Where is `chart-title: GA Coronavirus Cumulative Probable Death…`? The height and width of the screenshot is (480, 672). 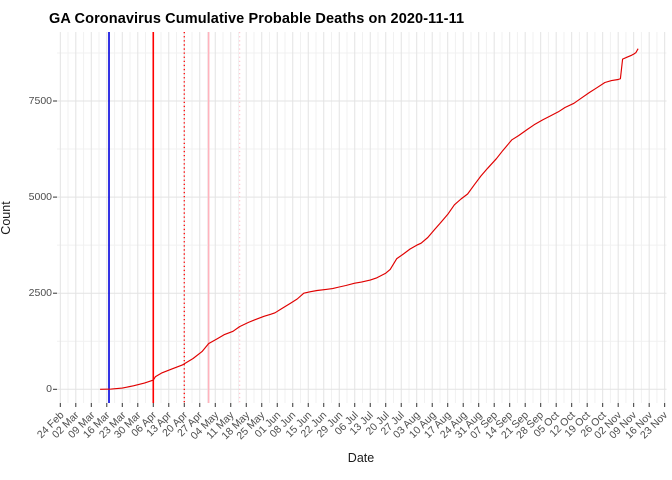
chart-title: GA Coronavirus Cumulative Probable Death… is located at coordinates (257, 19).